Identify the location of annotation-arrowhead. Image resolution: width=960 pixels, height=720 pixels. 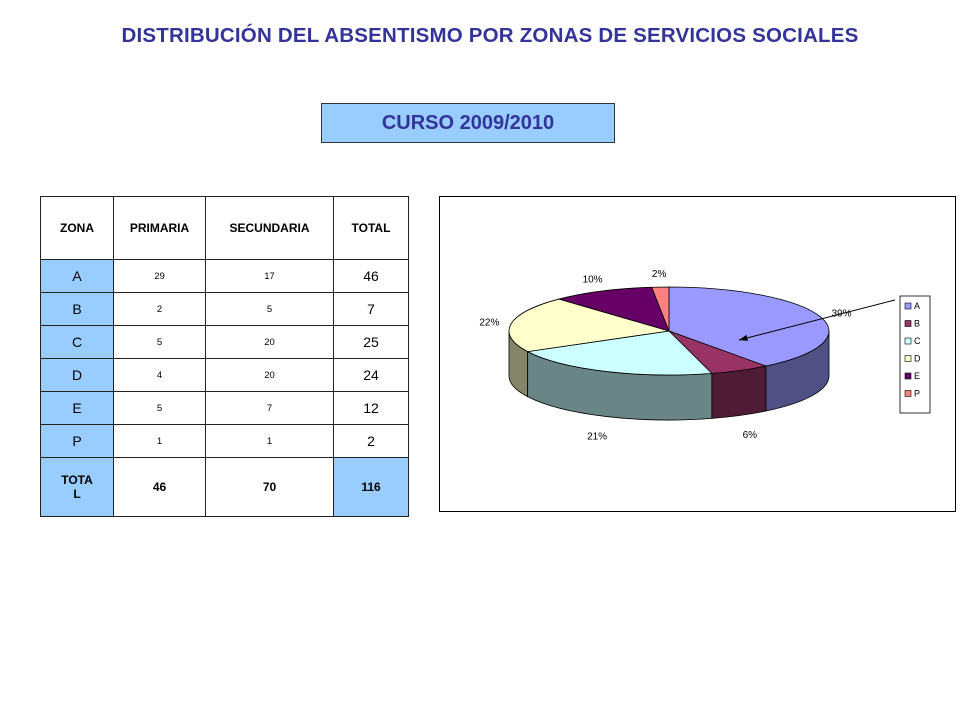
(743, 337).